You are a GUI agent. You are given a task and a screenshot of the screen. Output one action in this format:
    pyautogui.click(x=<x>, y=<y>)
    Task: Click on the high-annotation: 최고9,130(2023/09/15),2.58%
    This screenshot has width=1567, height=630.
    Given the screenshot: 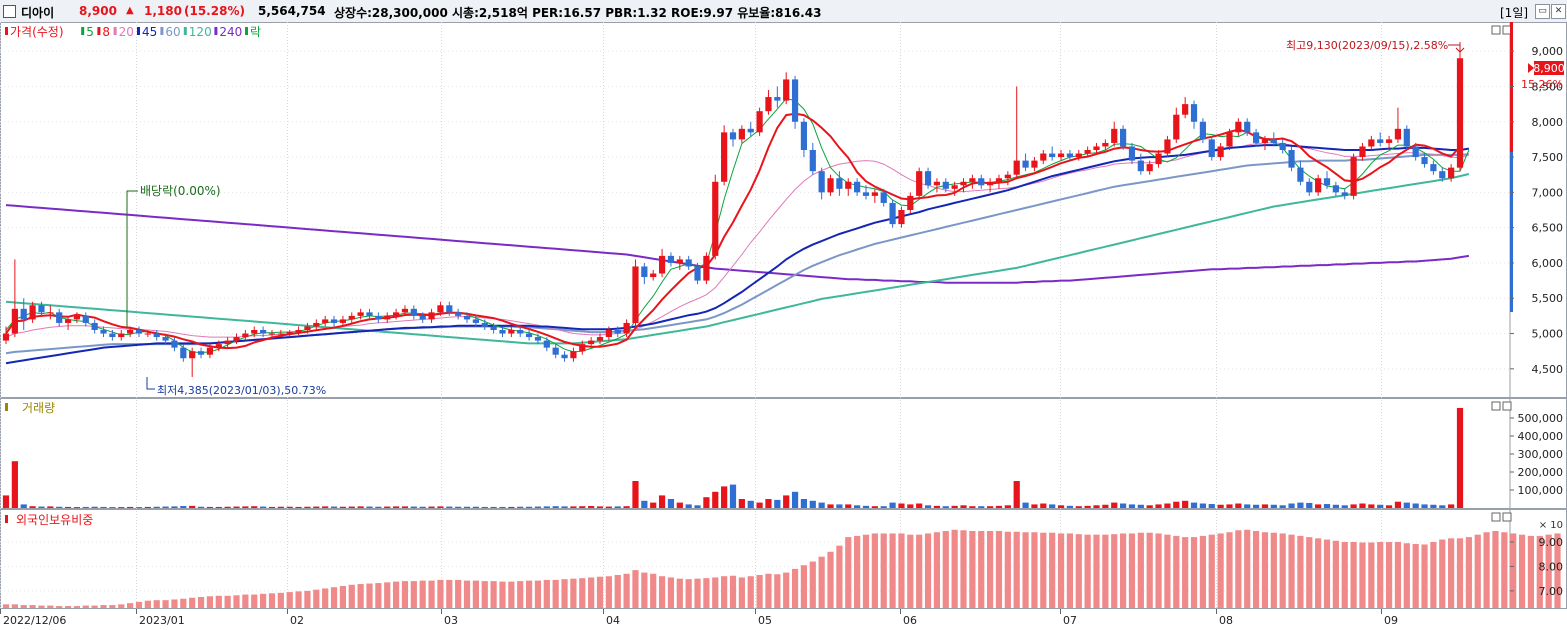 What is the action you would take?
    pyautogui.click(x=1367, y=45)
    